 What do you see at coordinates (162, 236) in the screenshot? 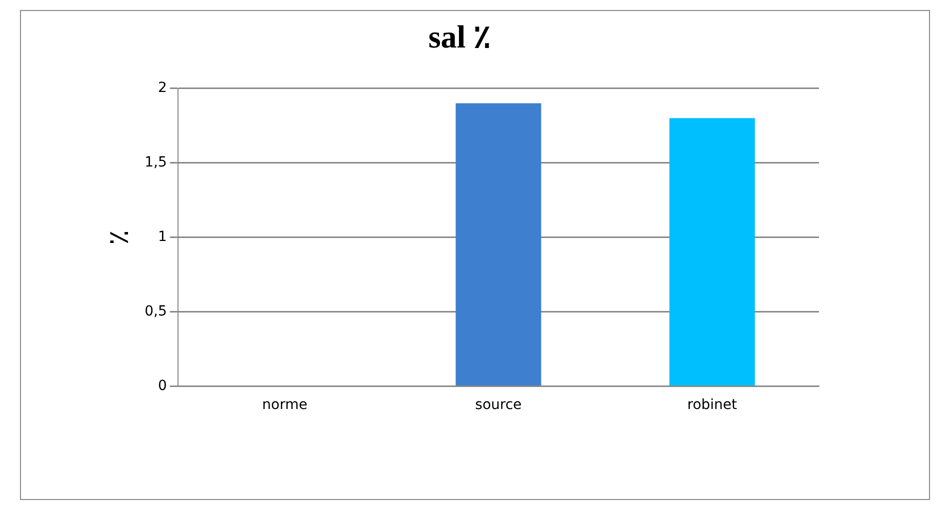
I see `y-tick-label: 1` at bounding box center [162, 236].